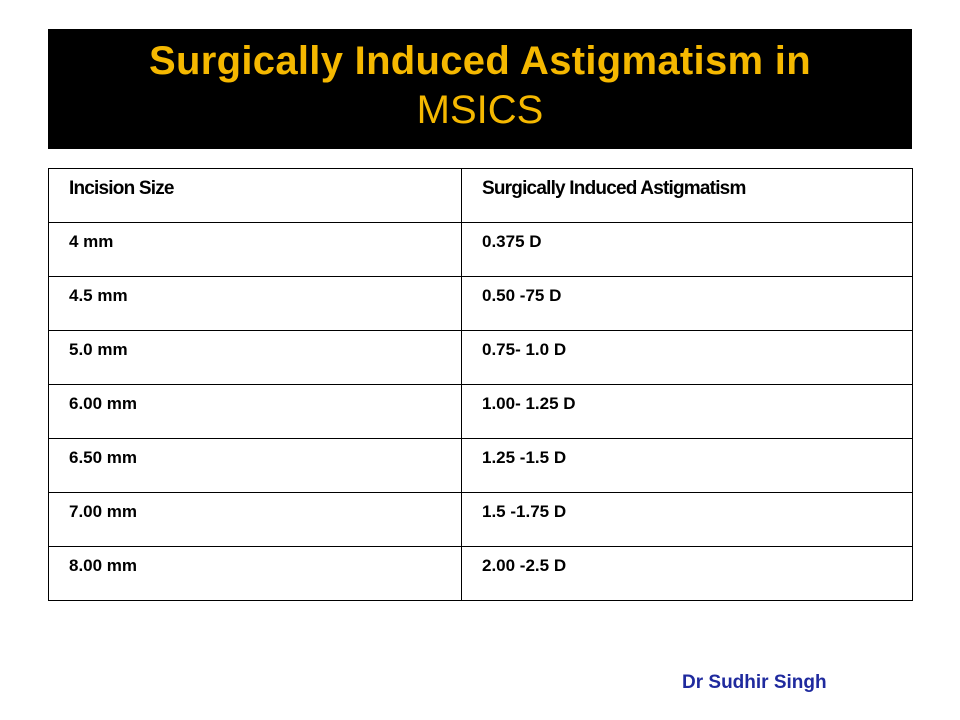 The image size is (960, 720). I want to click on table-row: 5.0 mm 0.75- 1.0 D, so click(480, 357).